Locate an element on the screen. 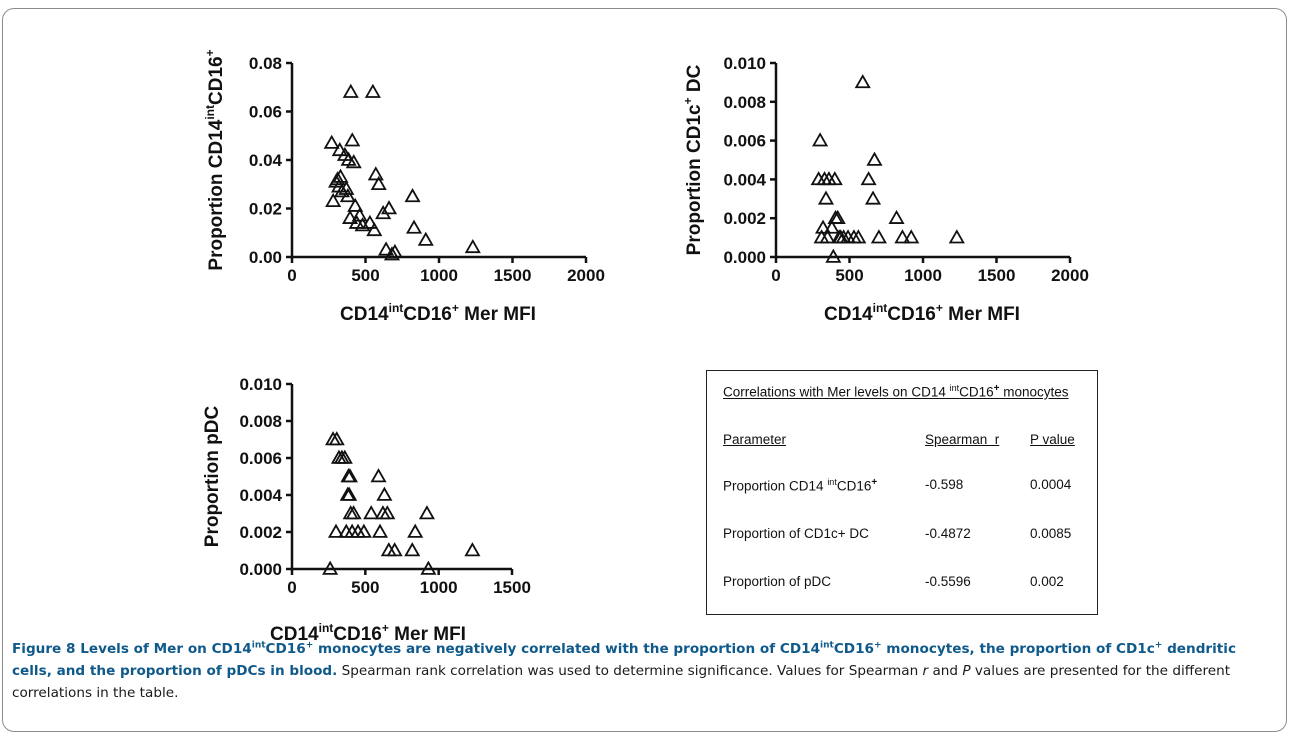 Image resolution: width=1292 pixels, height=737 pixels. figure-label: Figure 8 is located at coordinates (44, 649).